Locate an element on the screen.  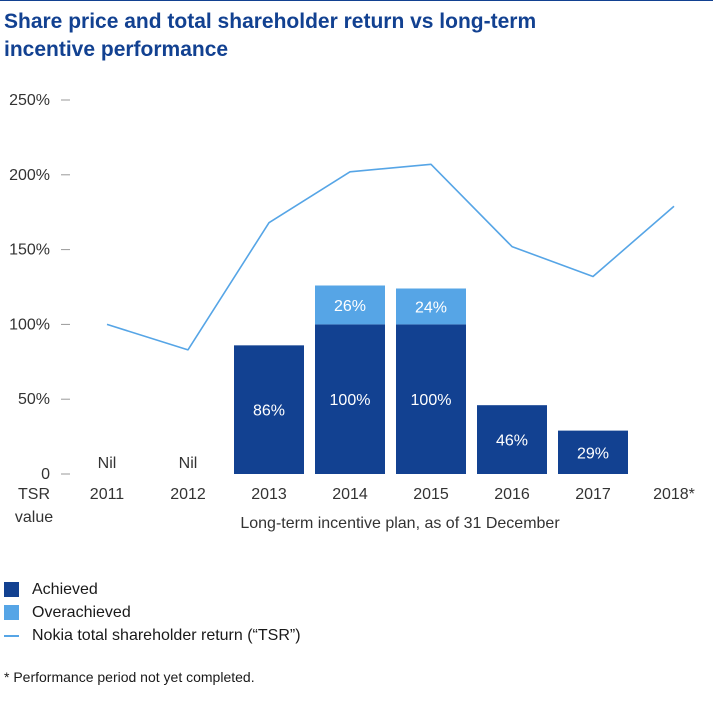
legend-item-overachieved: Overachieved is located at coordinates (152, 612).